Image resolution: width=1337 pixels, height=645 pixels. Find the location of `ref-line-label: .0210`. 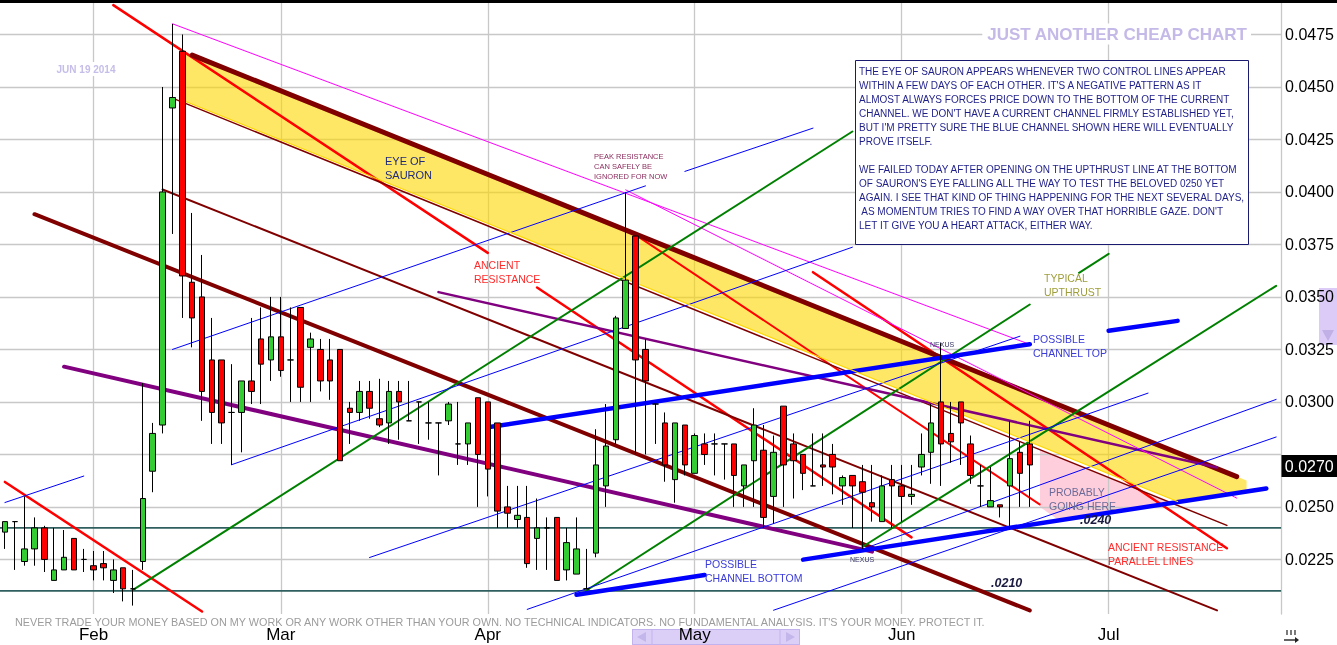

ref-line-label: .0210 is located at coordinates (1007, 583).